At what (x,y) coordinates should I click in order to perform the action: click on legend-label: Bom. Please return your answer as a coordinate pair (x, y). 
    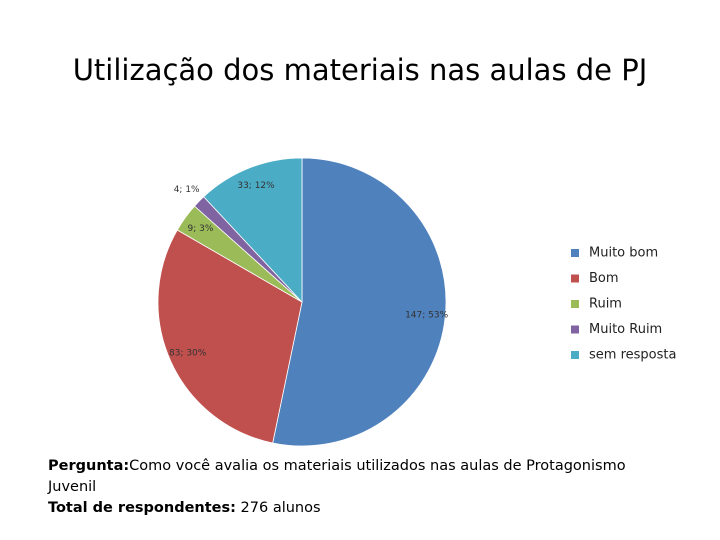
    Looking at the image, I should click on (604, 278).